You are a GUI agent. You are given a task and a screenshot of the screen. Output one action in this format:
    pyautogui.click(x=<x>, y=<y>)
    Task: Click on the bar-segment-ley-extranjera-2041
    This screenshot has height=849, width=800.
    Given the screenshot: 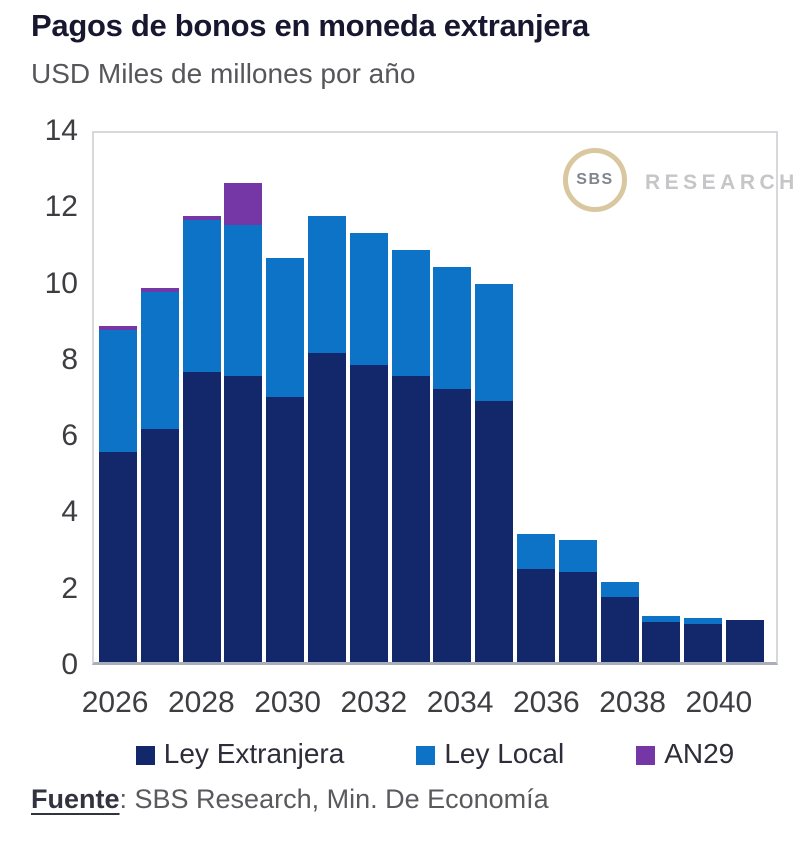 What is the action you would take?
    pyautogui.click(x=744, y=641)
    